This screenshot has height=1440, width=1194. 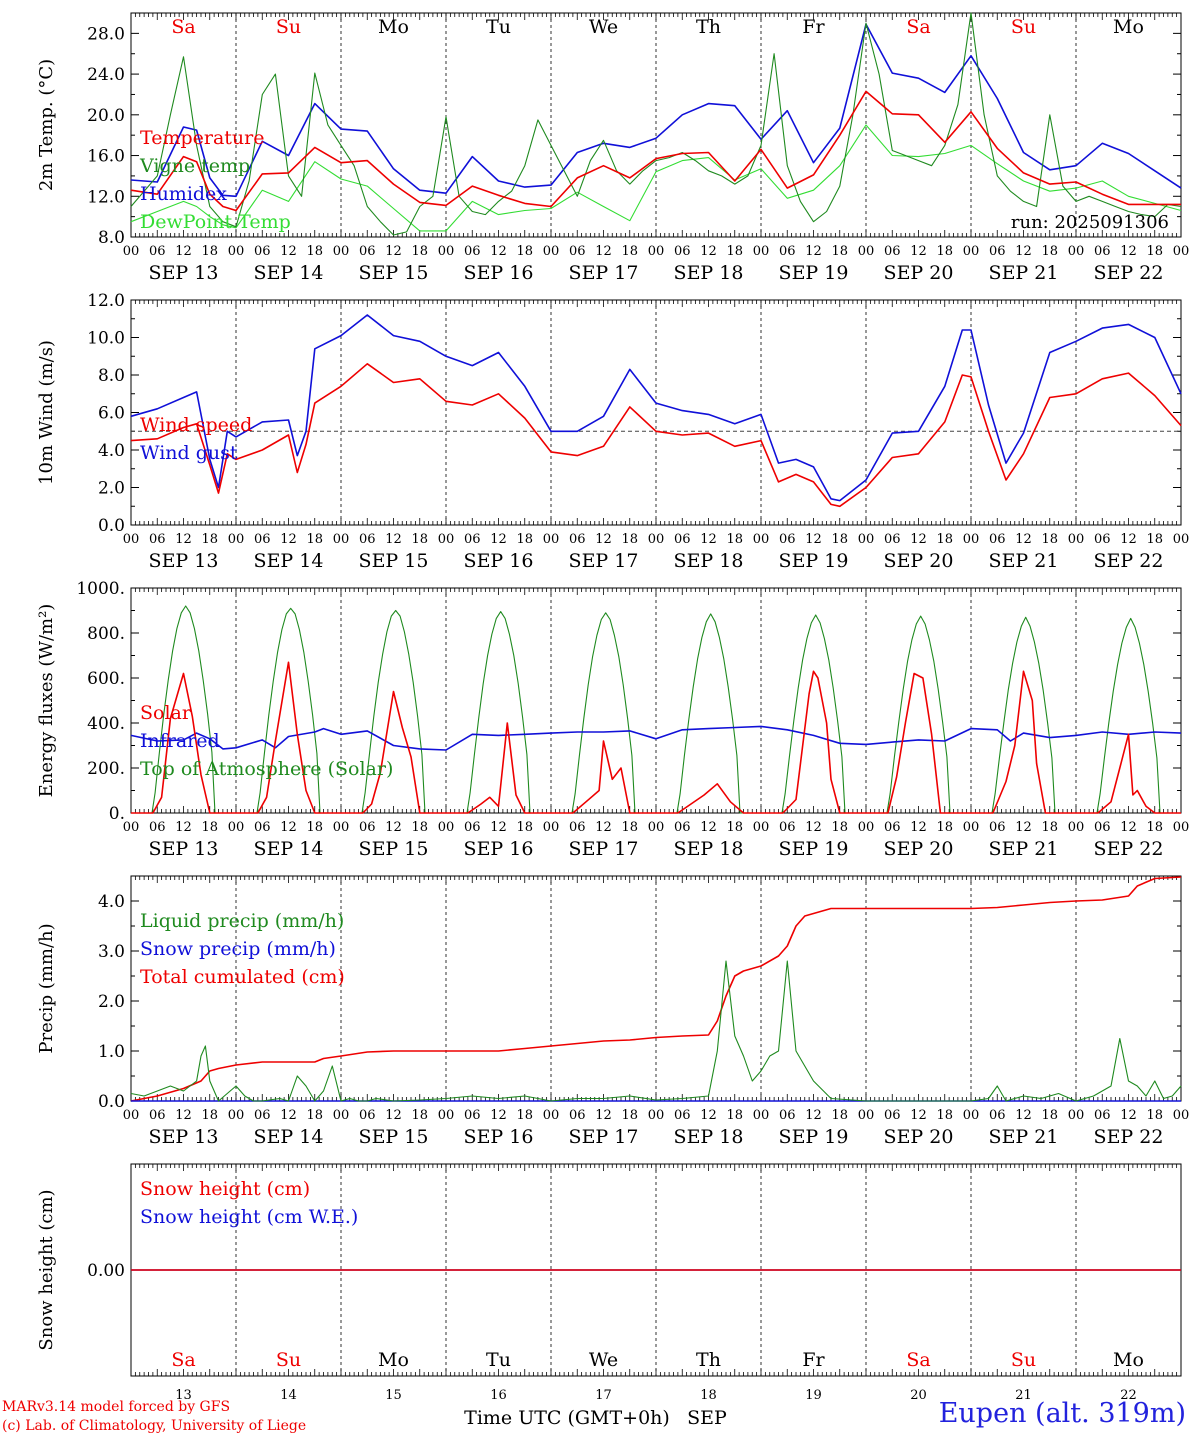 I want to click on day-header: SEP 17, so click(x=604, y=273).